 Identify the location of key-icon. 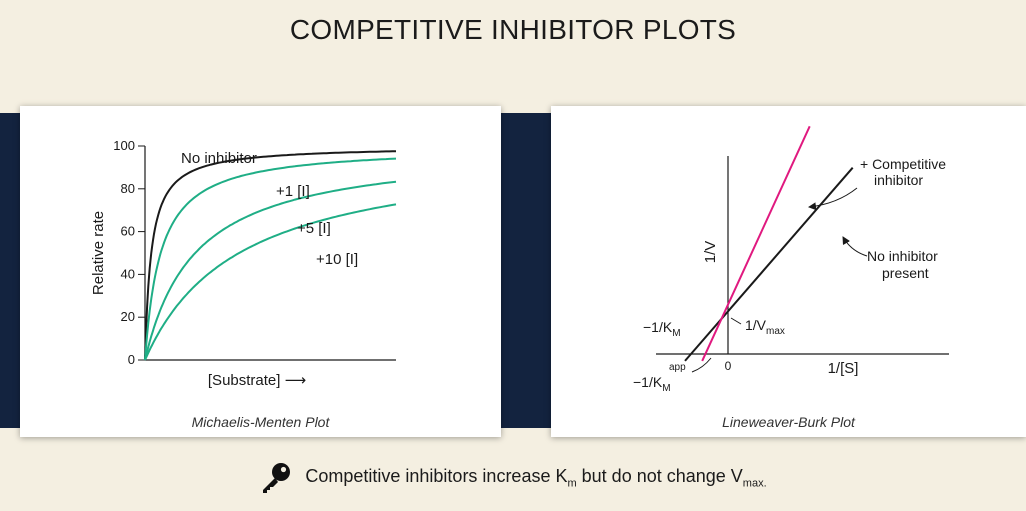
(277, 478).